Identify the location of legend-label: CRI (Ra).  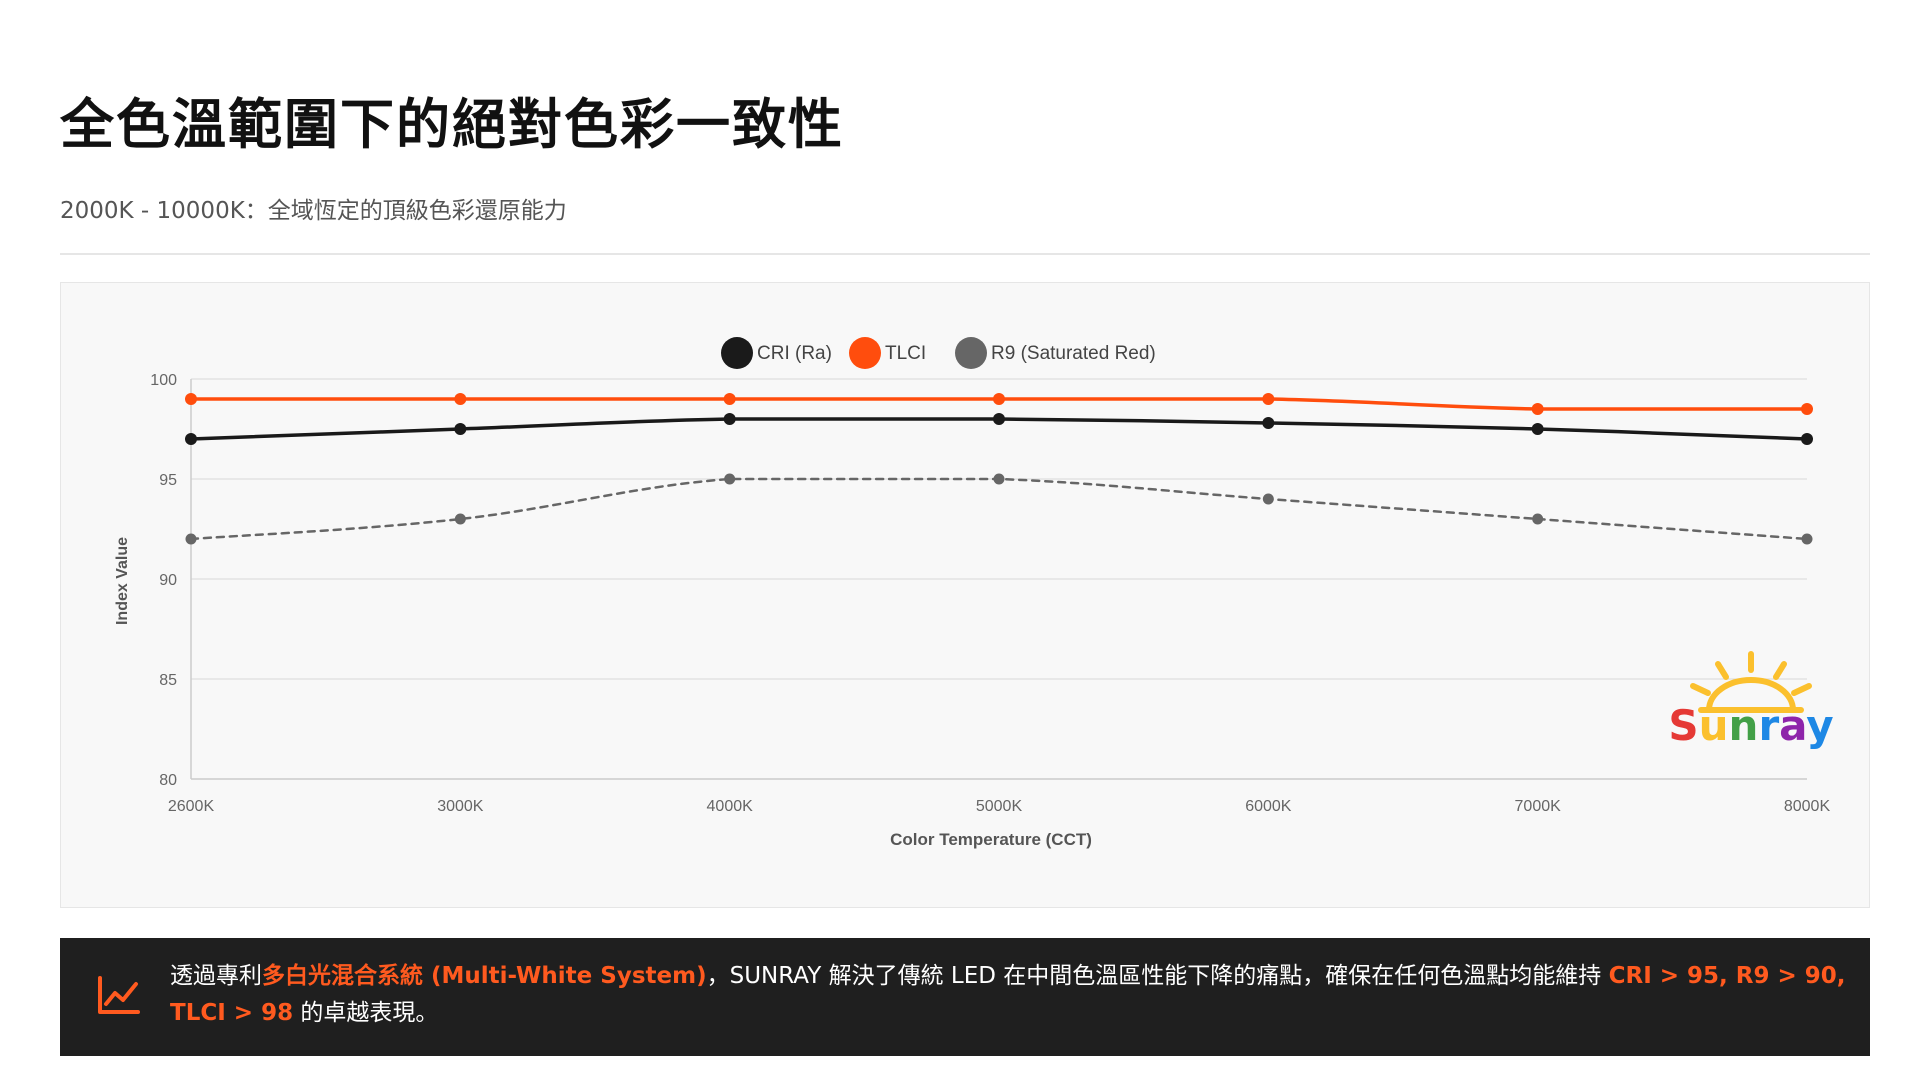
(794, 353).